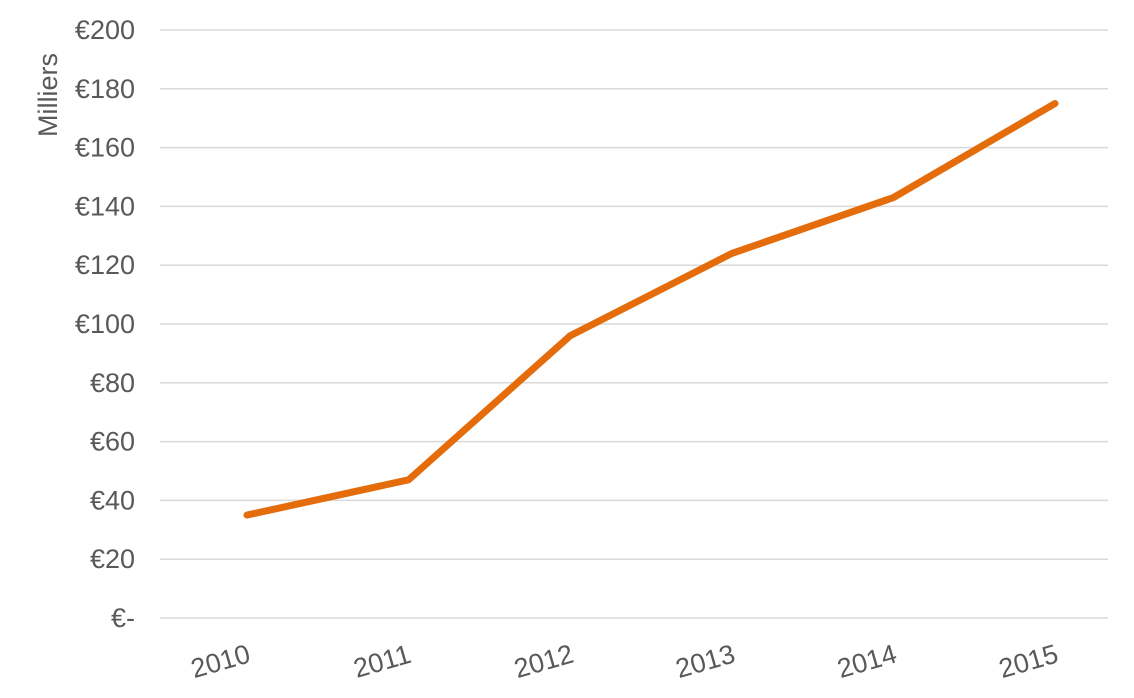 Image resolution: width=1134 pixels, height=698 pixels. What do you see at coordinates (221, 661) in the screenshot?
I see `x-tick-label: 2010` at bounding box center [221, 661].